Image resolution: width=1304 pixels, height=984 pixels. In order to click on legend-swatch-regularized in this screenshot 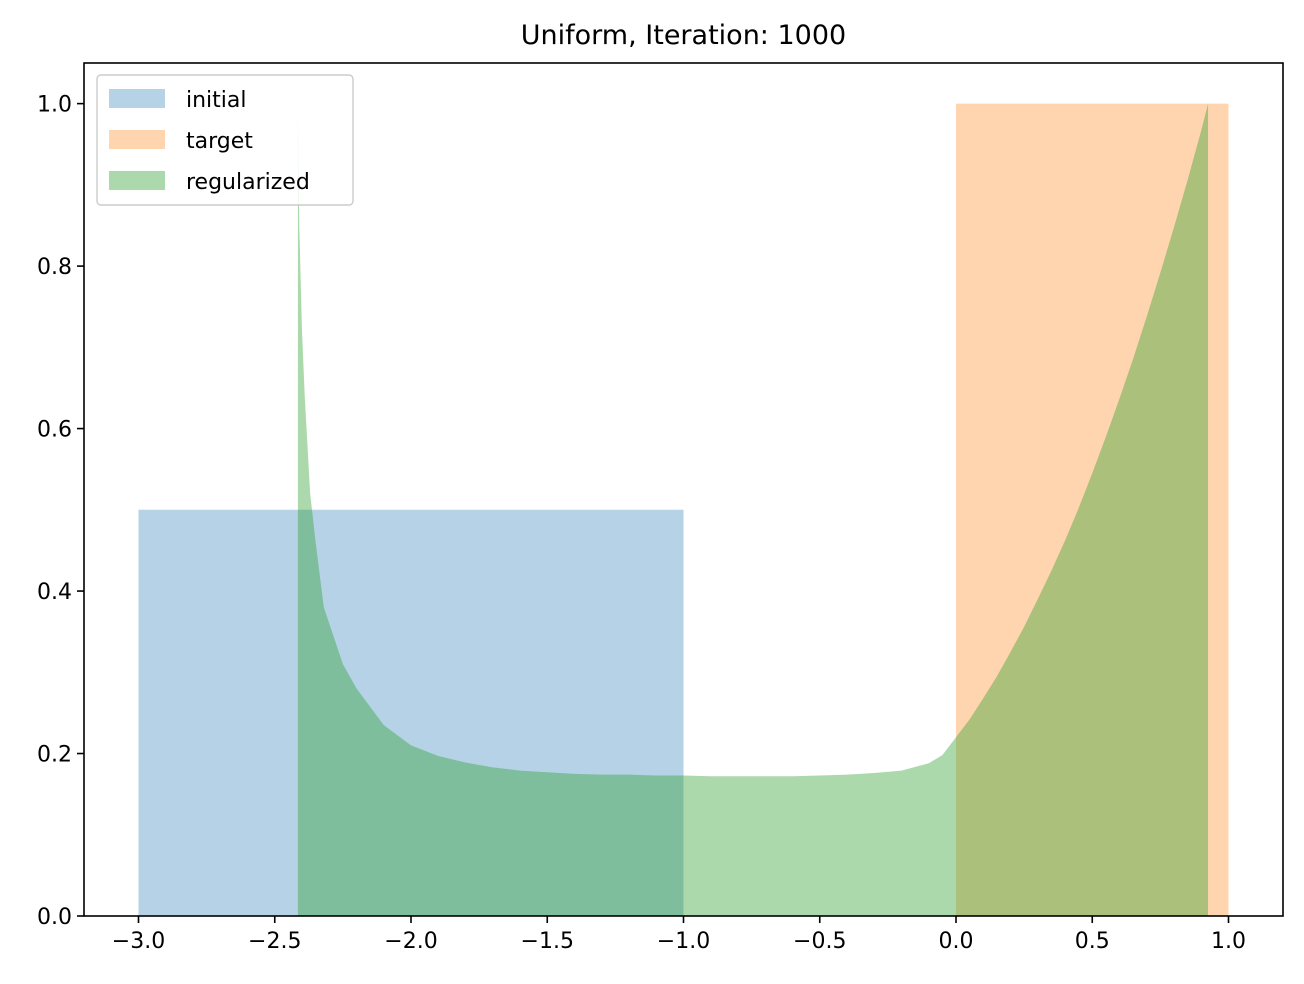, I will do `click(137, 180)`.